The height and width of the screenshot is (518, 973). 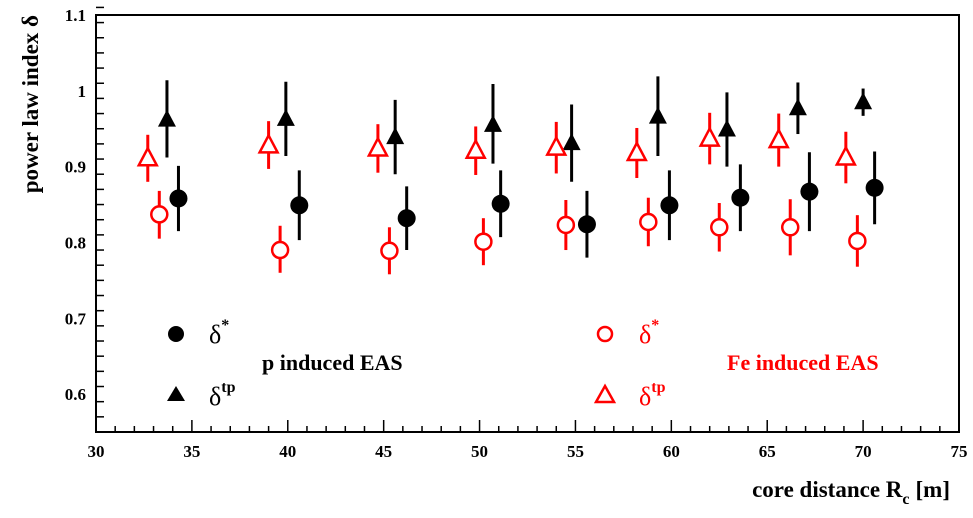 What do you see at coordinates (528, 451) in the screenshot?
I see `x-axis-tick-labels: 30 35 40 45 50 55 60 65 70 75` at bounding box center [528, 451].